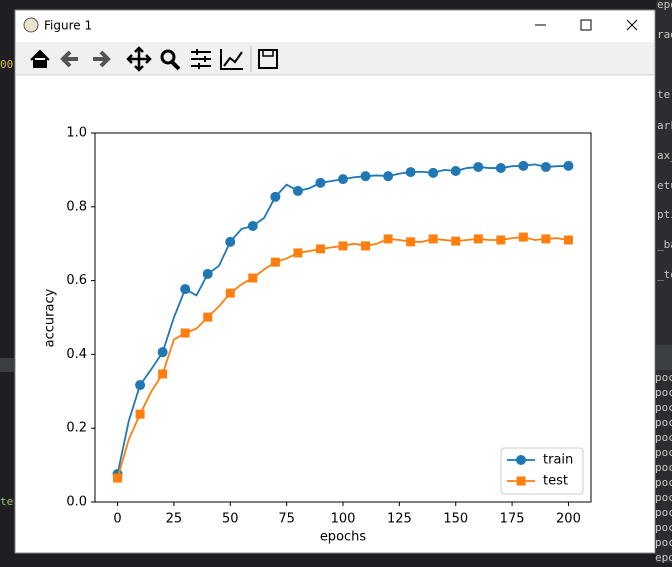 Image resolution: width=672 pixels, height=567 pixels. Describe the element at coordinates (76, 428) in the screenshot. I see `y-tick-label: 0.2` at that location.